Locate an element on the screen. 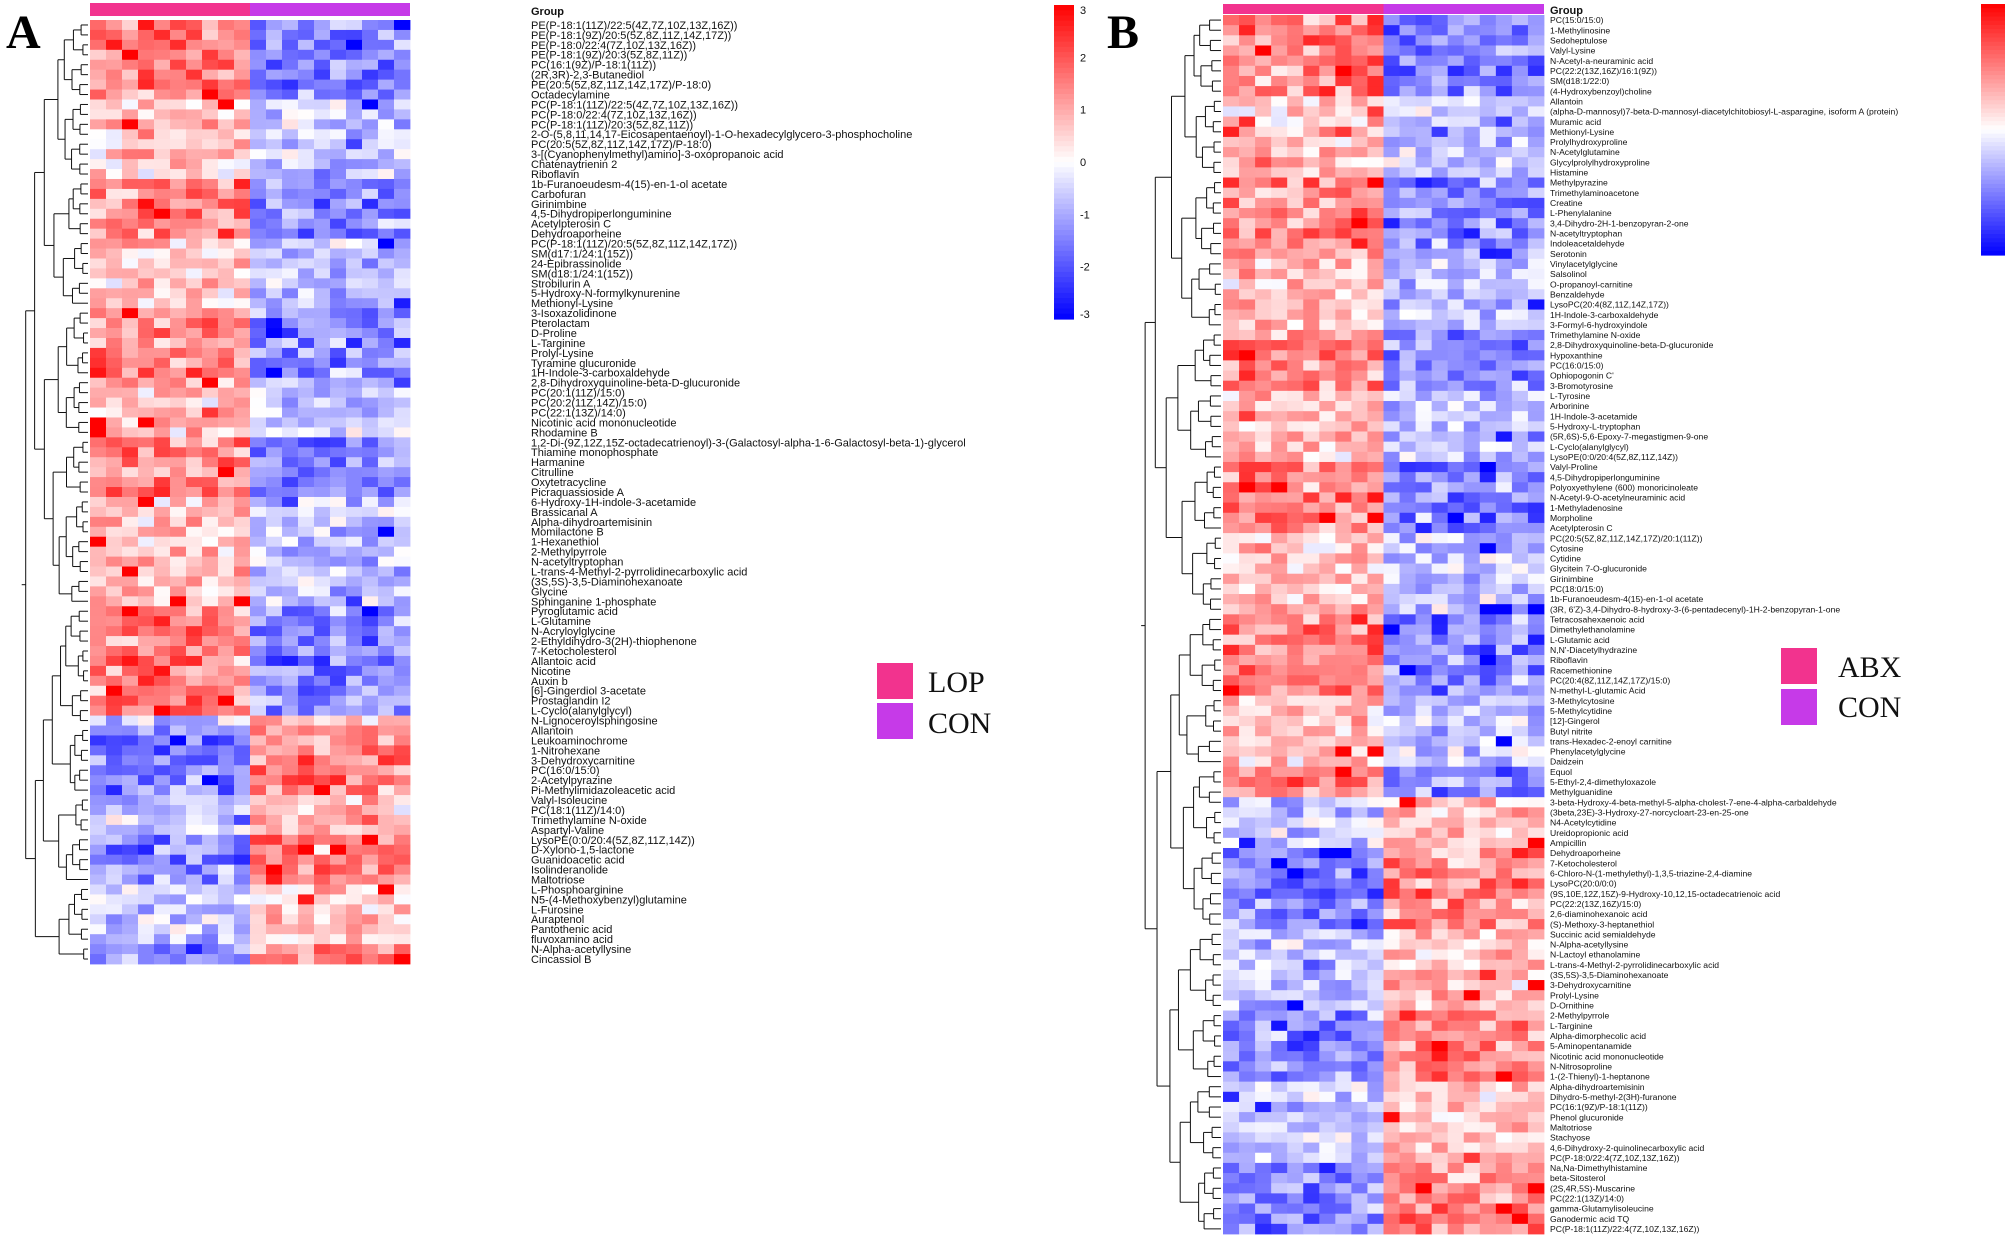 The width and height of the screenshot is (2007, 1239). row-label: Acetylpterosin C is located at coordinates (571, 225).